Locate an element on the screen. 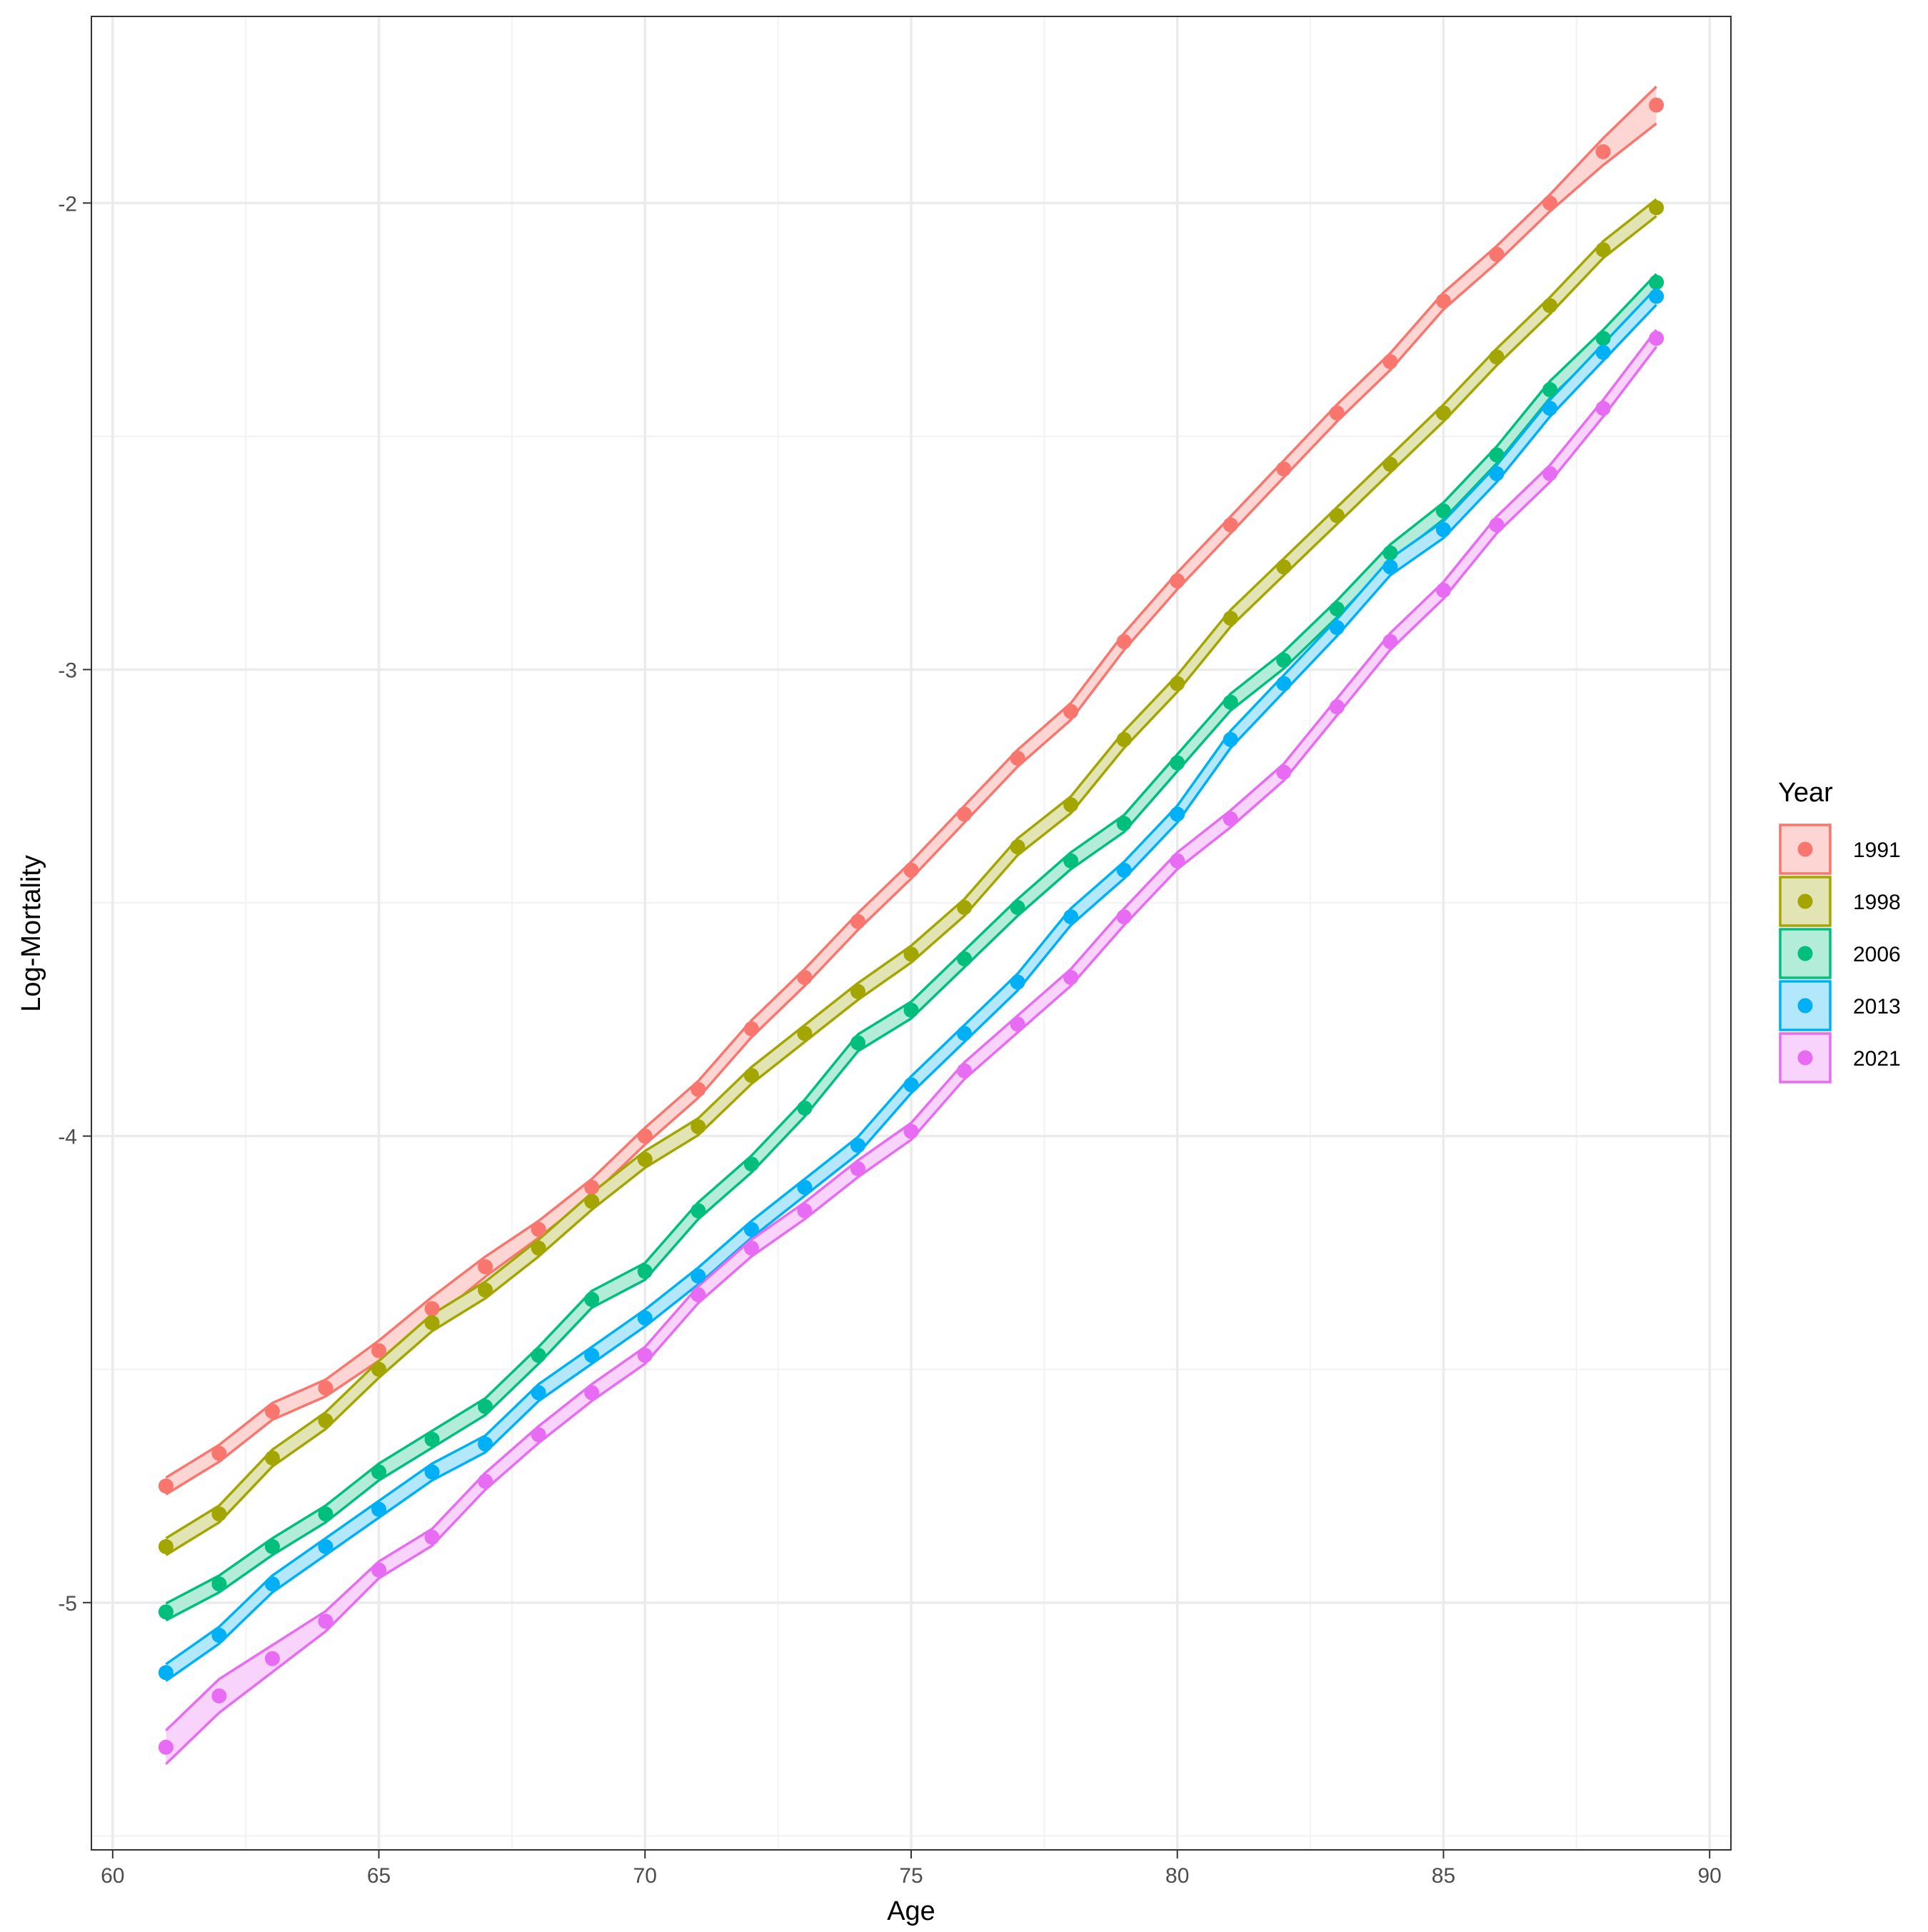 Image resolution: width=1928 pixels, height=1932 pixels. legend-label-2006: 2006 is located at coordinates (1877, 954).